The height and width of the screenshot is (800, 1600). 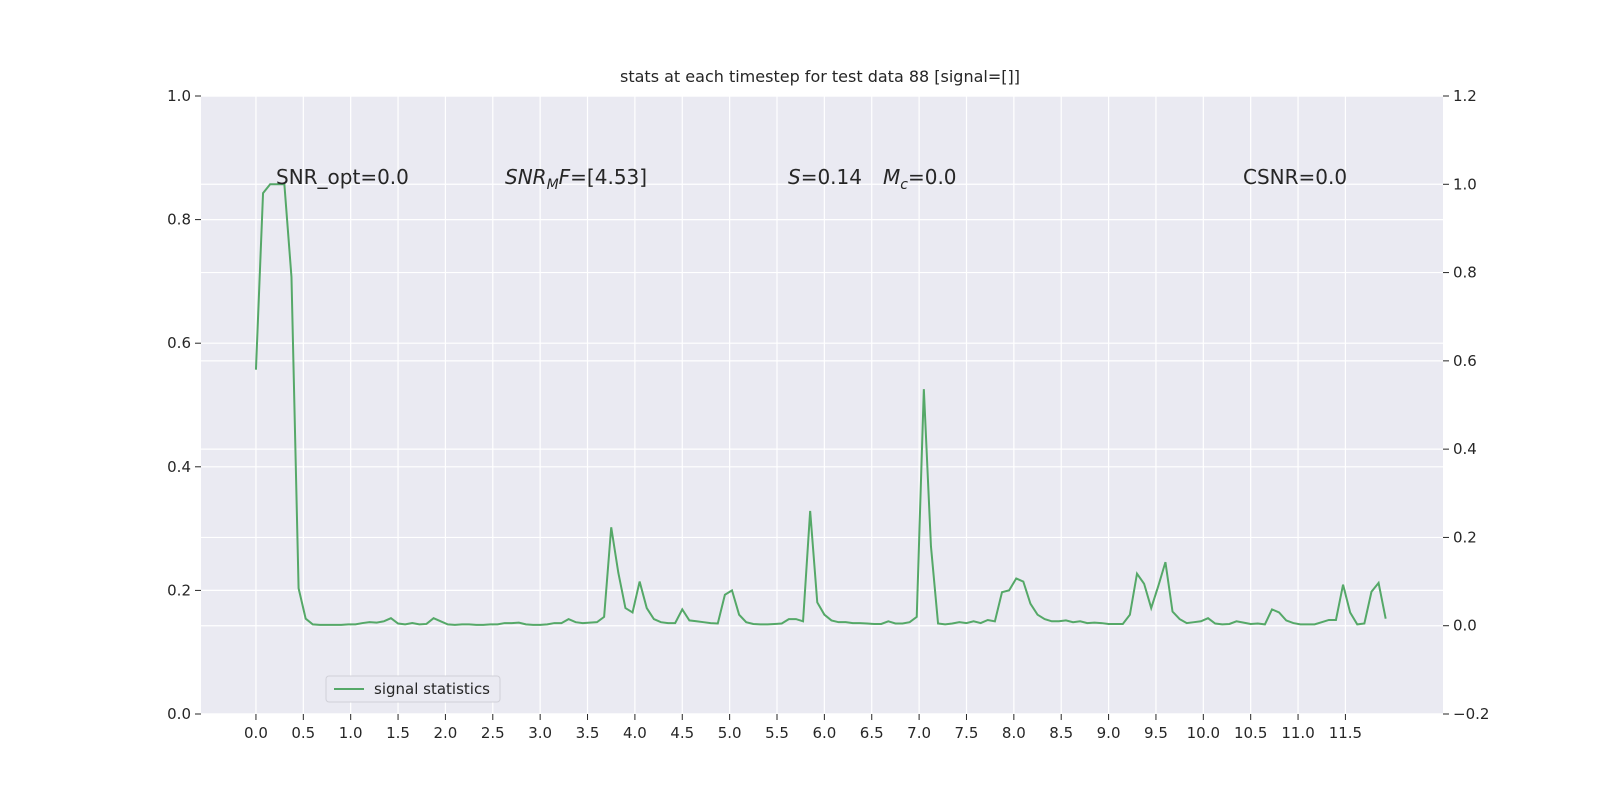 I want to click on x-tick-label: 4.5, so click(x=682, y=733).